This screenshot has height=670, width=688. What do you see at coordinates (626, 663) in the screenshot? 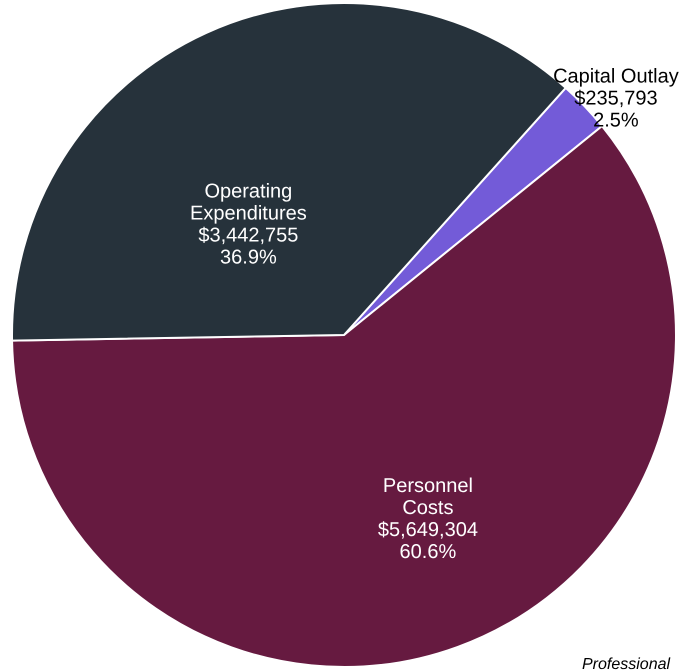
I see `text: Professional` at bounding box center [626, 663].